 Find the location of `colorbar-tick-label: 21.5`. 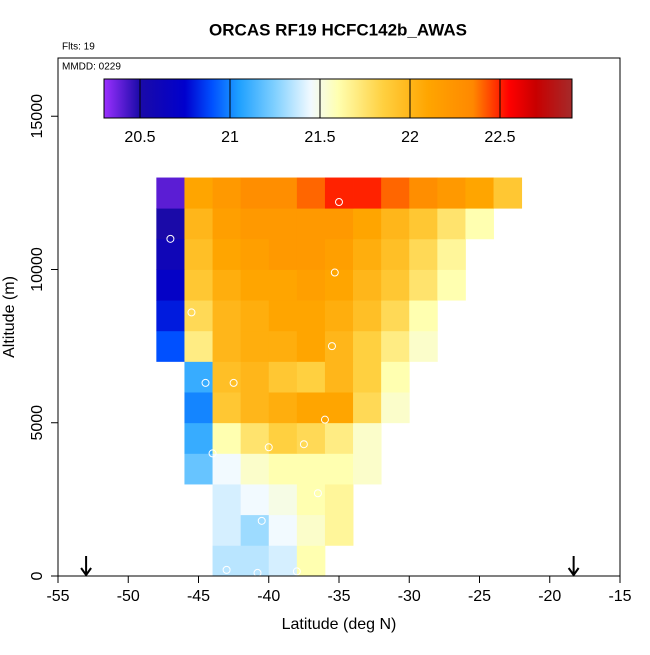

colorbar-tick-label: 21.5 is located at coordinates (319, 137).